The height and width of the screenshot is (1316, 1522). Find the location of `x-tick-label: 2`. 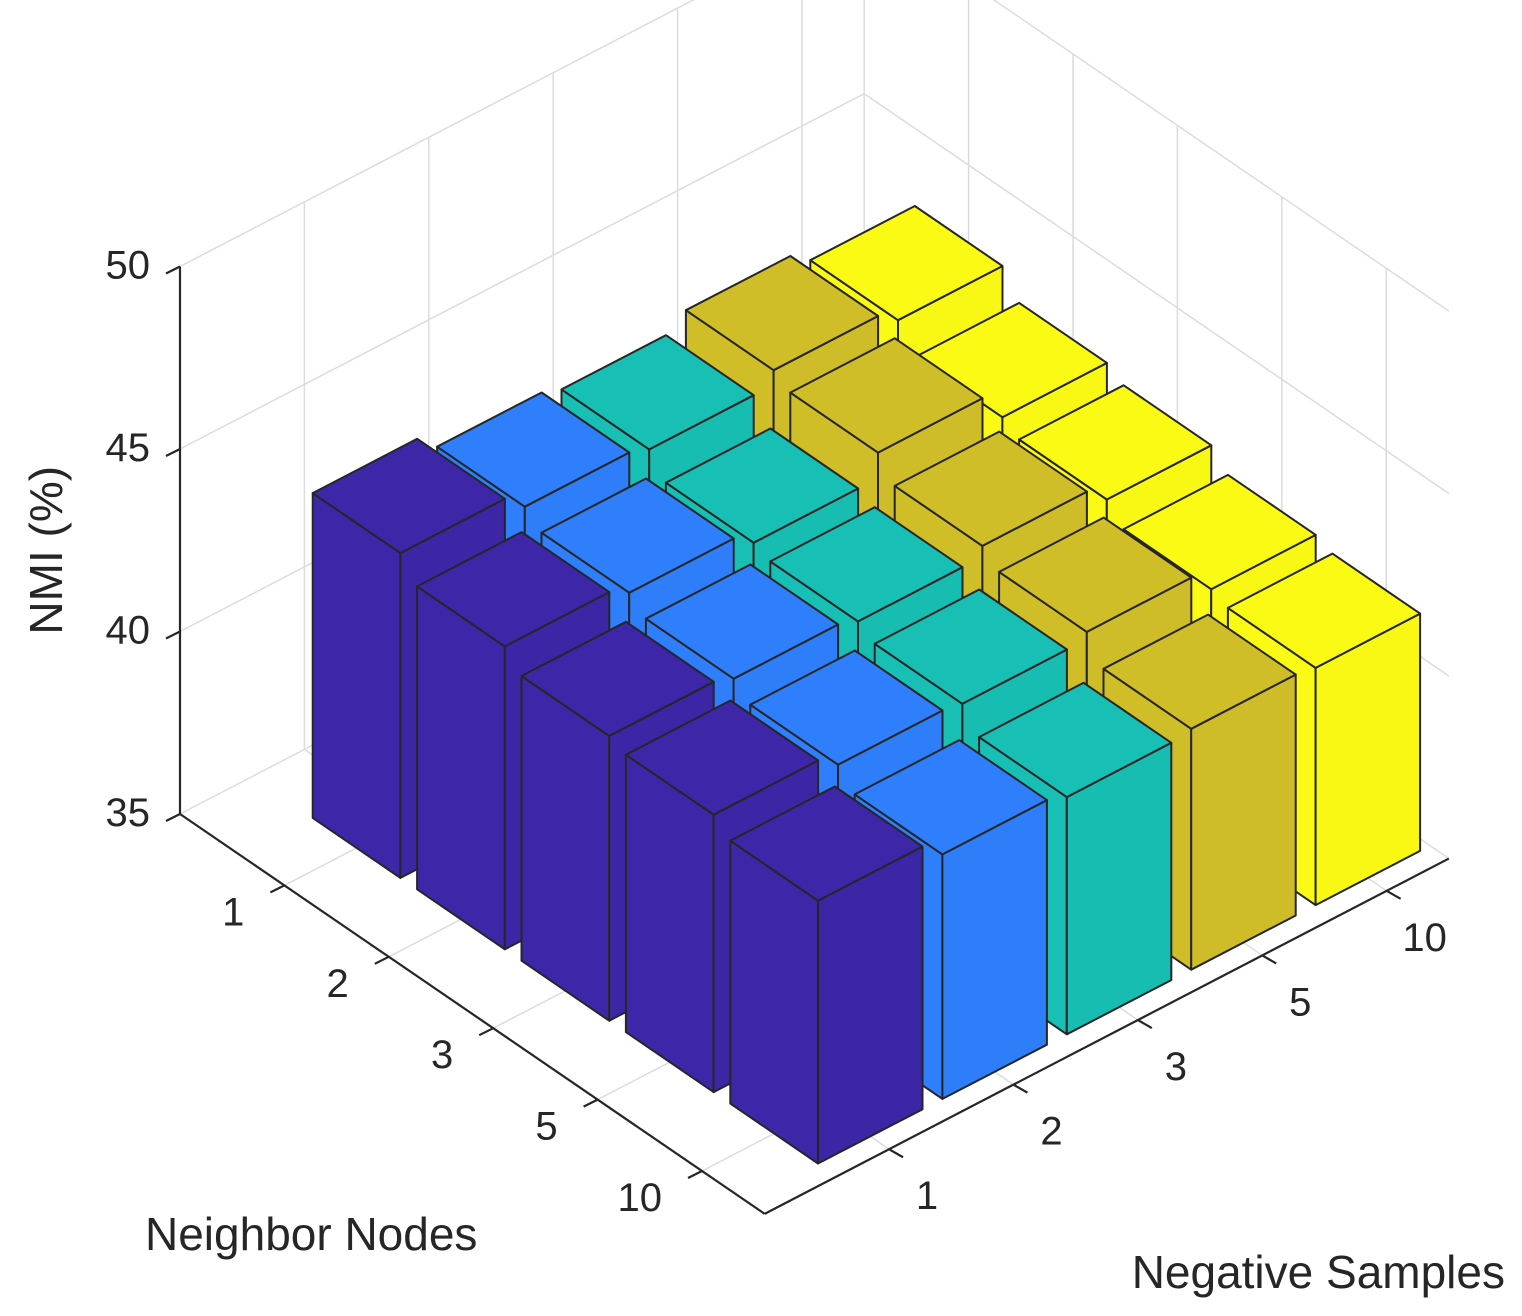

x-tick-label: 2 is located at coordinates (1051, 1132).